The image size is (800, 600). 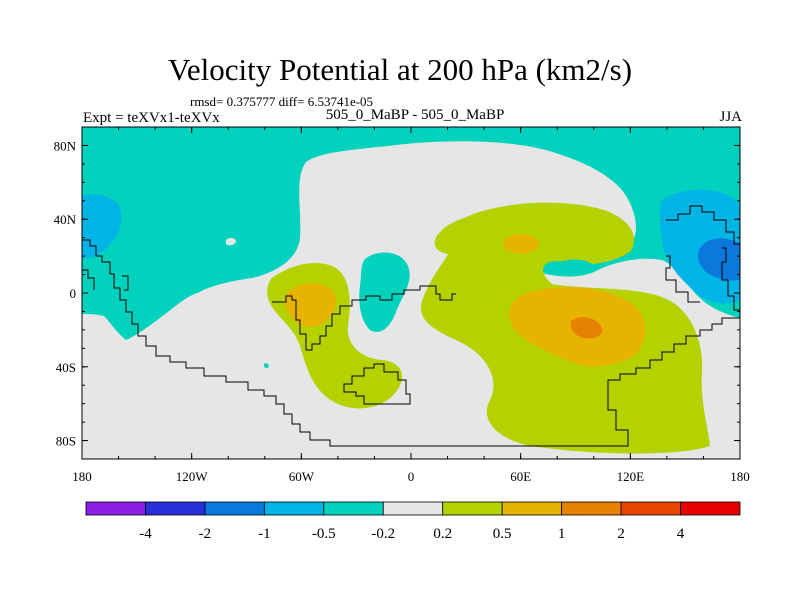 I want to click on x-tick-label: 0, so click(x=411, y=476).